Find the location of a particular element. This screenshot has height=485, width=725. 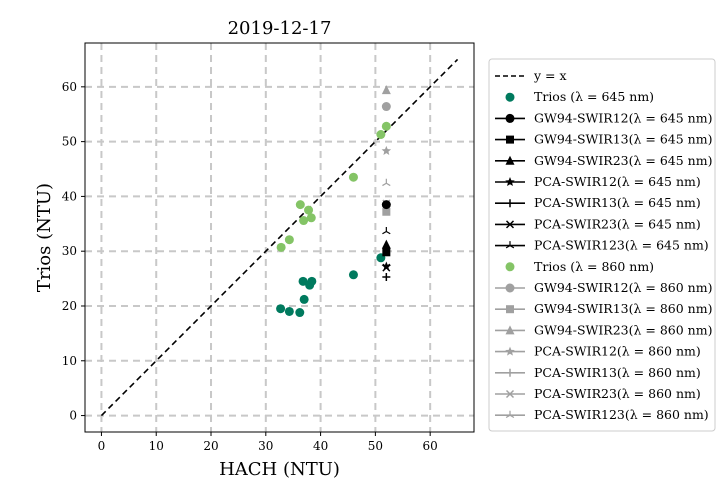

legend-item: GW94-SWIR13(λ = 860 nm) is located at coordinates (603, 308).